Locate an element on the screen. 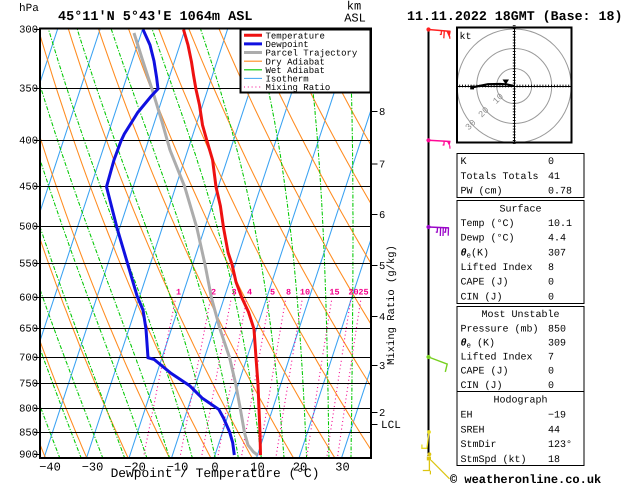 The width and height of the screenshot is (629, 491). svg-text: Mixing Ratio (g/kg) is located at coordinates (392, 305).